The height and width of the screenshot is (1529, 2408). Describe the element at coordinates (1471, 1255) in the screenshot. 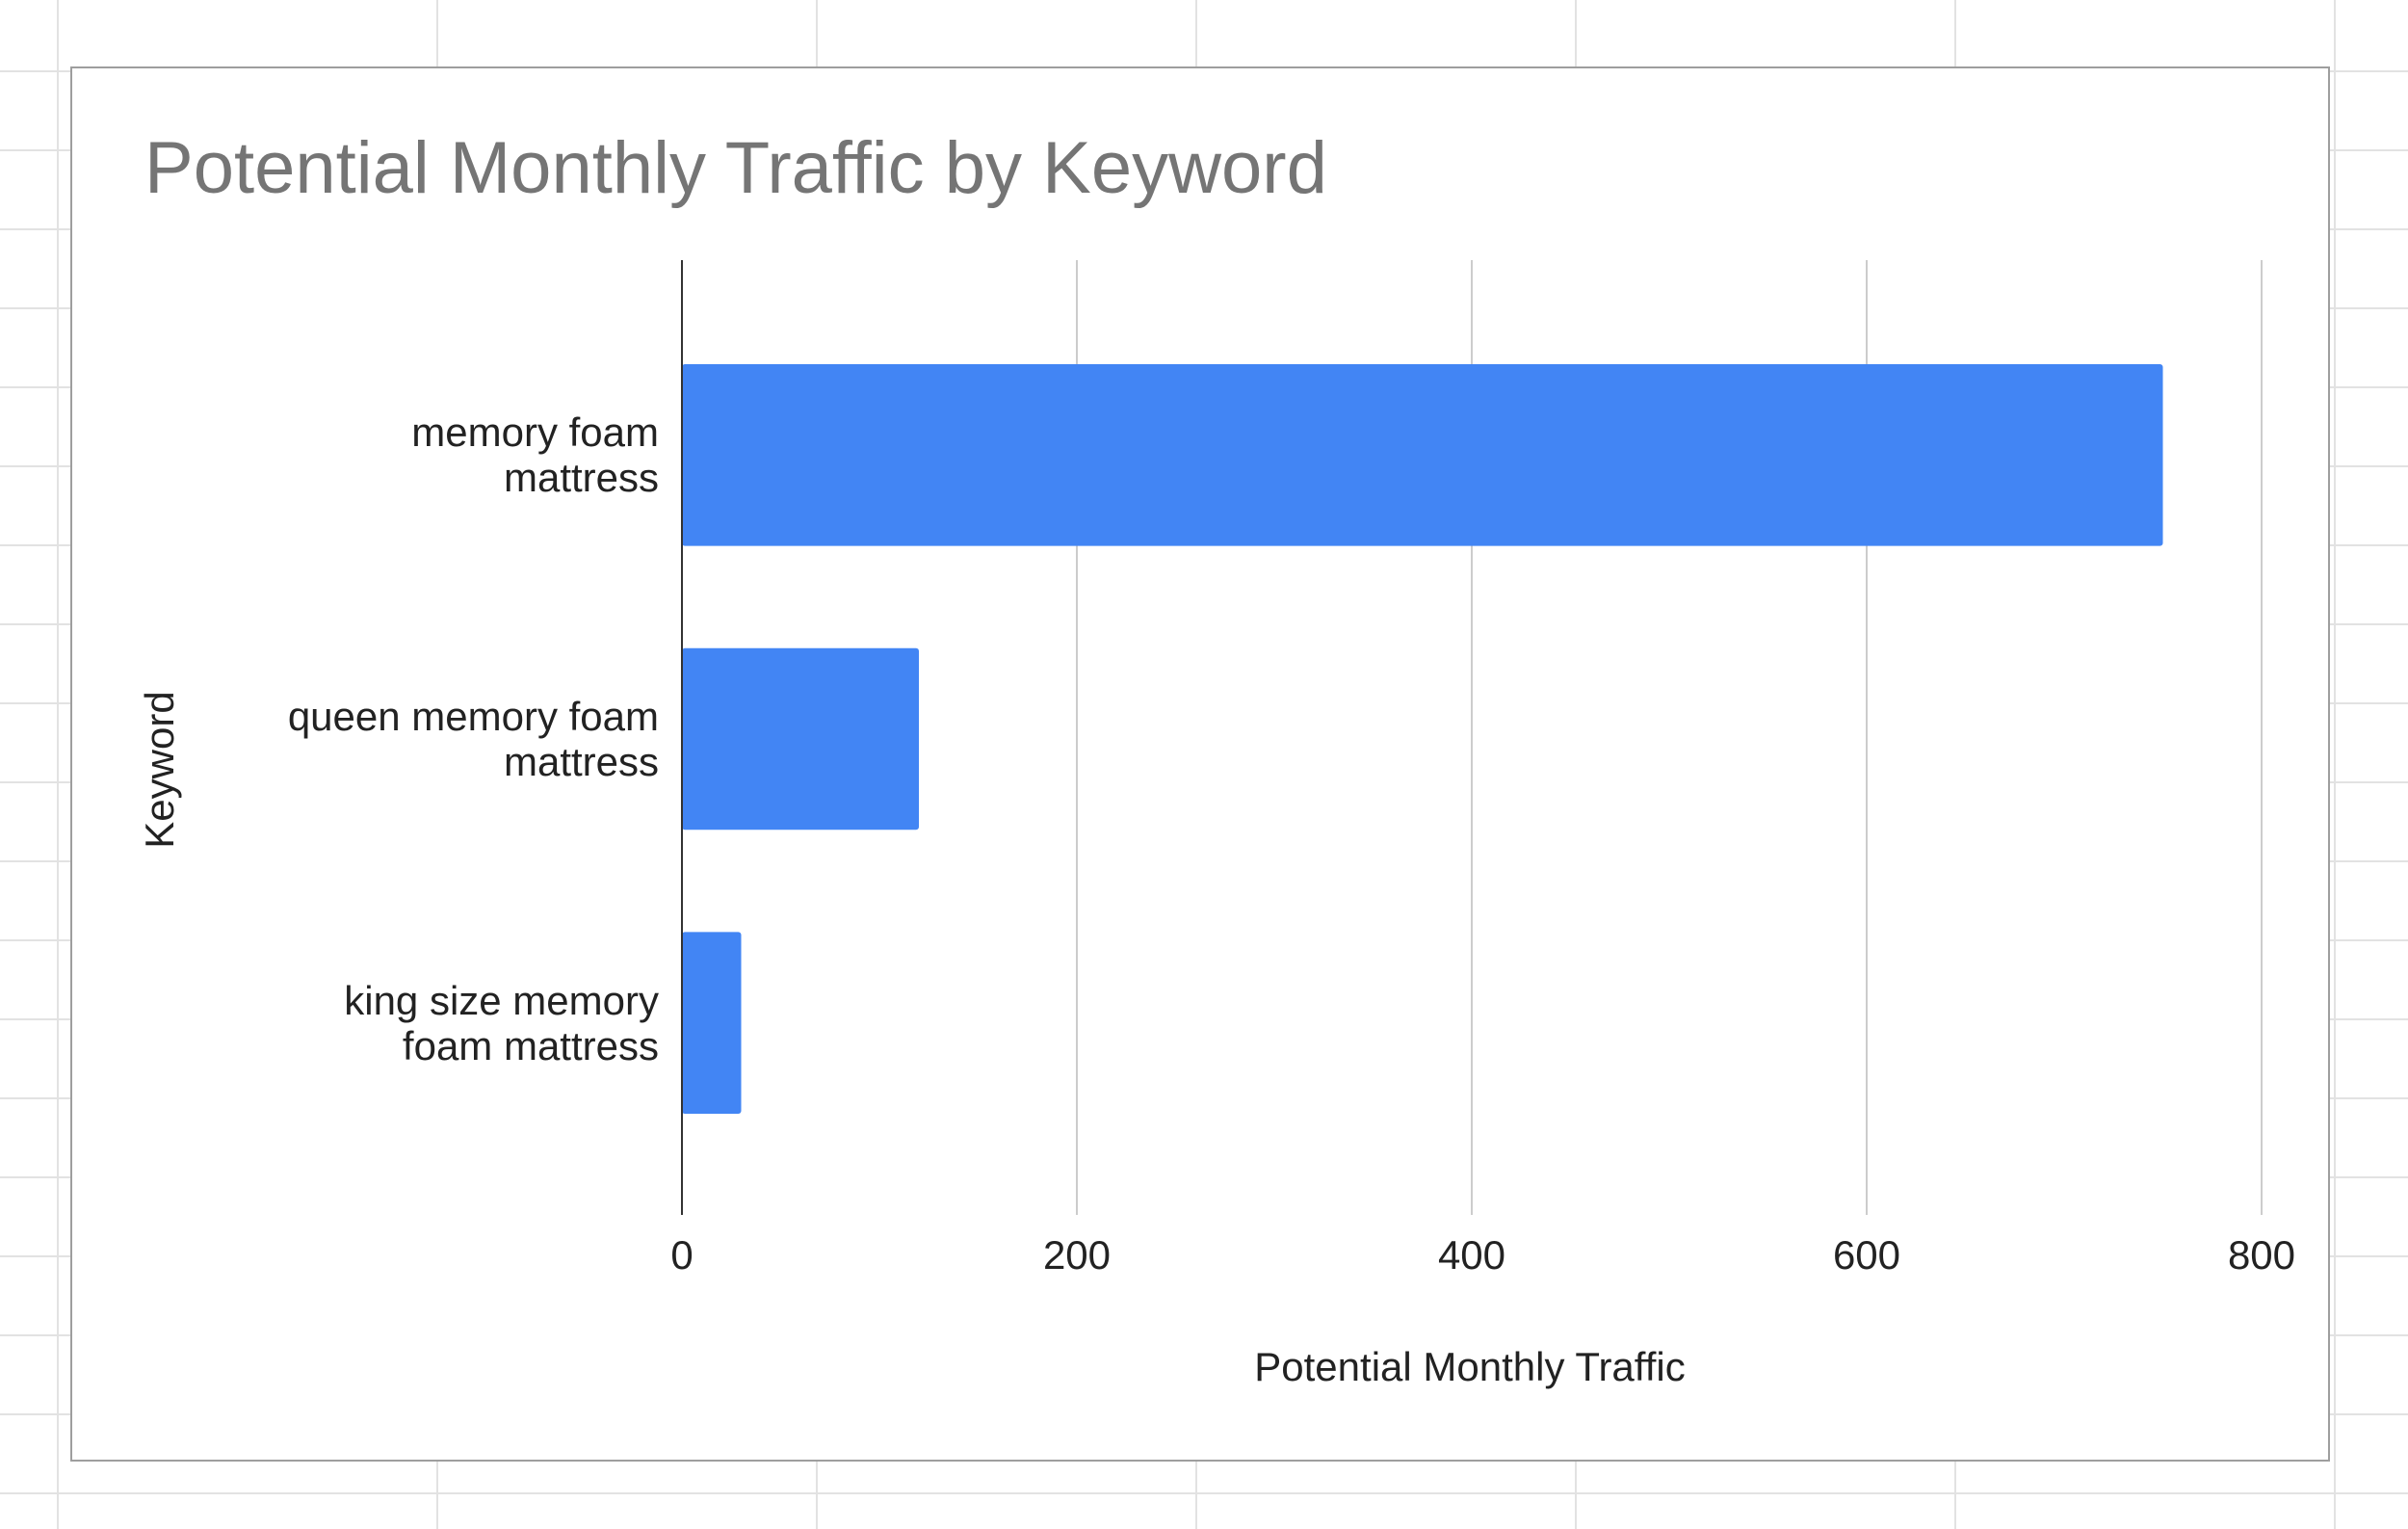

I see `x-tick-label: 400` at that location.